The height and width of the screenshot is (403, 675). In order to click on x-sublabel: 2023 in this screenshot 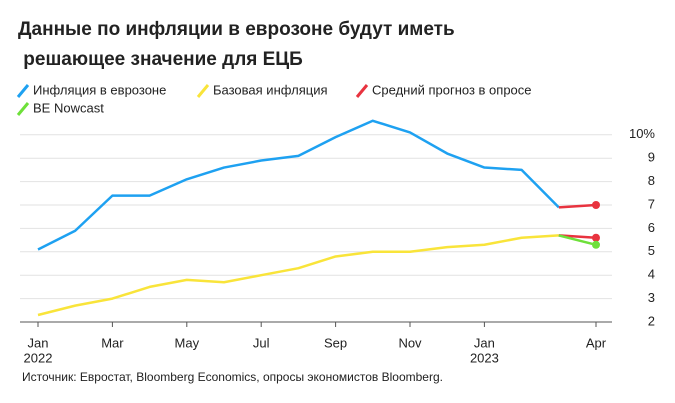, I will do `click(484, 357)`.